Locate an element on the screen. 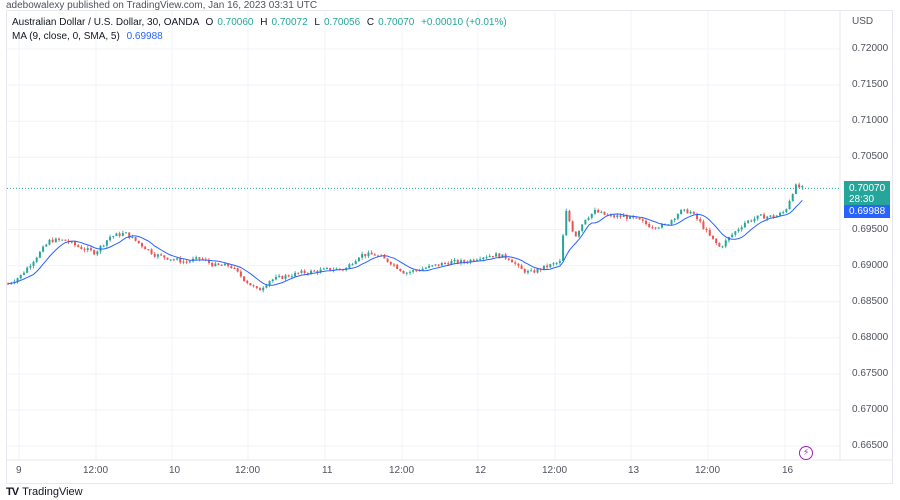 The height and width of the screenshot is (500, 900). ma-label: MA (9, close, 0, SMA, 5) is located at coordinates (66, 36).